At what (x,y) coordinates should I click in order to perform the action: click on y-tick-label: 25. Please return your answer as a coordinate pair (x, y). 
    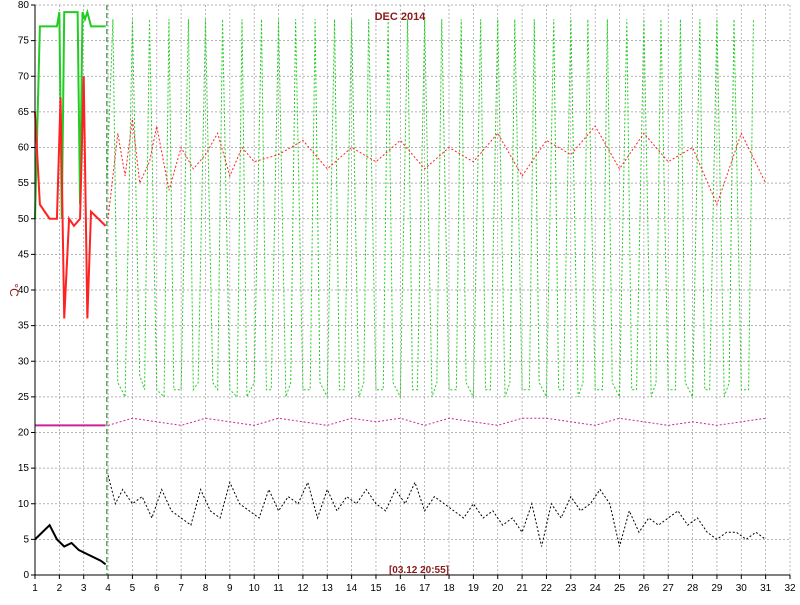
    Looking at the image, I should click on (24, 397).